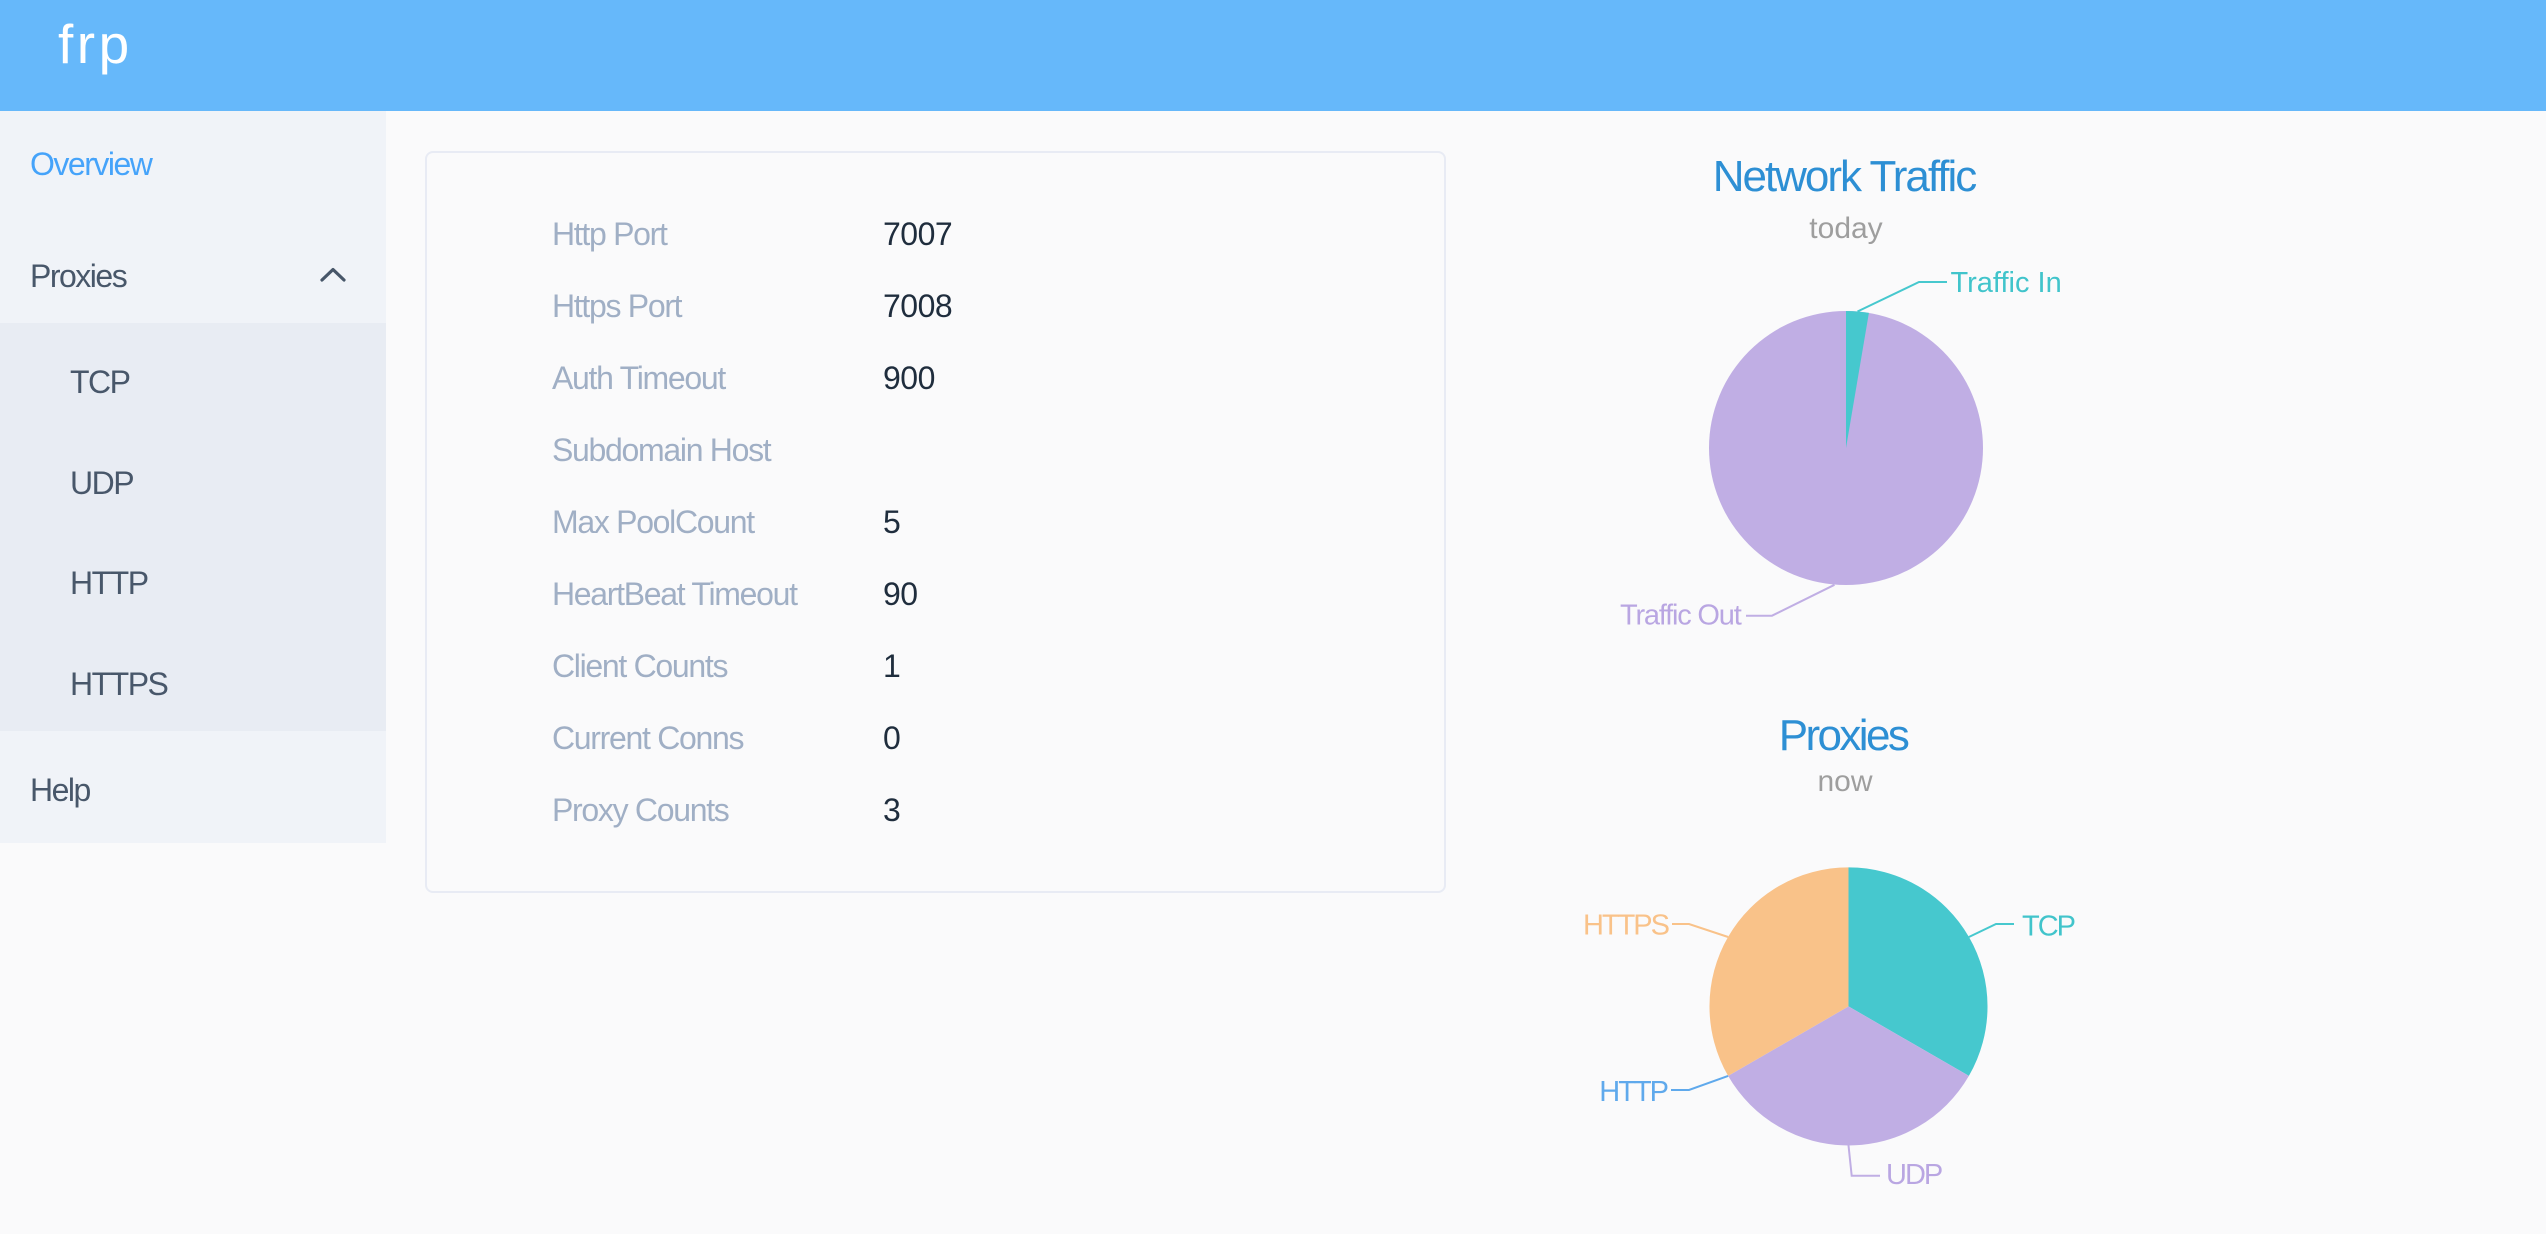 The image size is (2546, 1234). I want to click on svg-text: Network Traffic, so click(1845, 176).